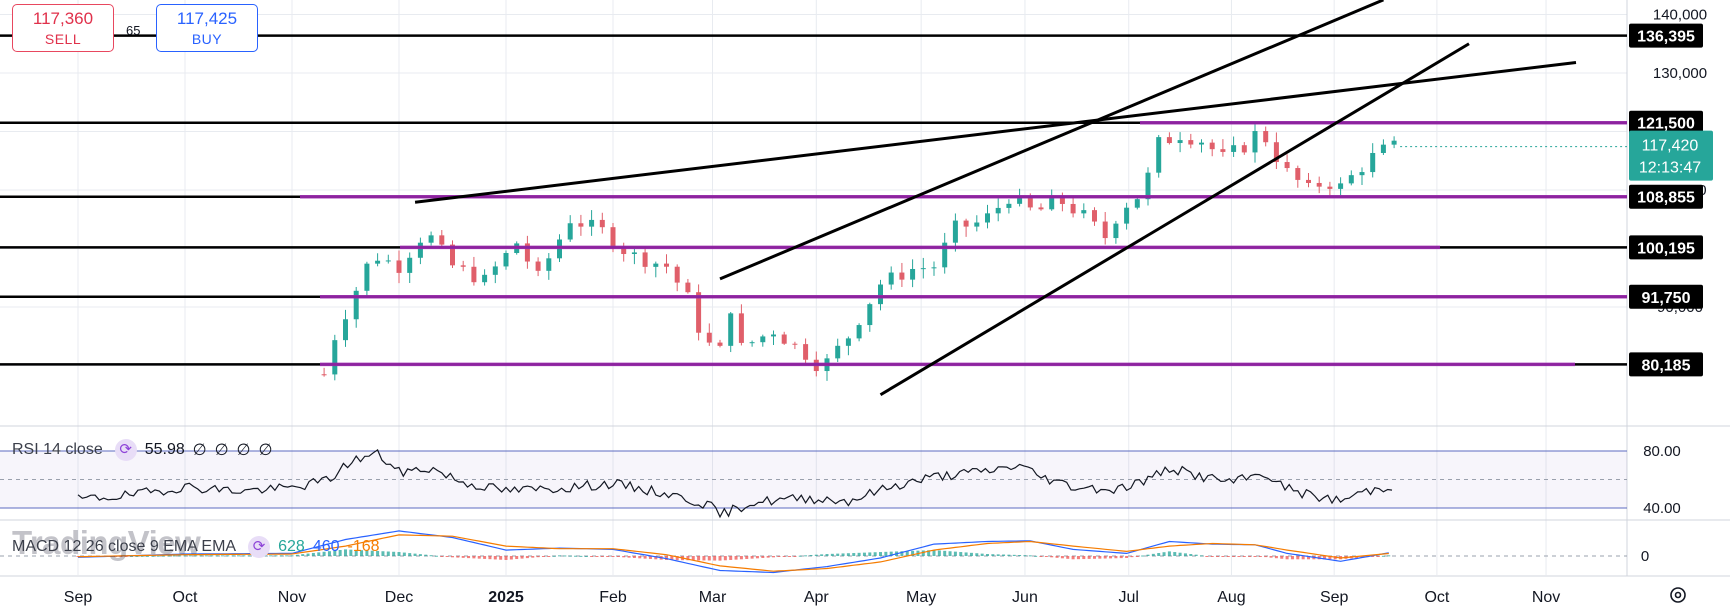 This screenshot has height=611, width=1730. I want to click on sell-button: 117,360 SELL, so click(63, 28).